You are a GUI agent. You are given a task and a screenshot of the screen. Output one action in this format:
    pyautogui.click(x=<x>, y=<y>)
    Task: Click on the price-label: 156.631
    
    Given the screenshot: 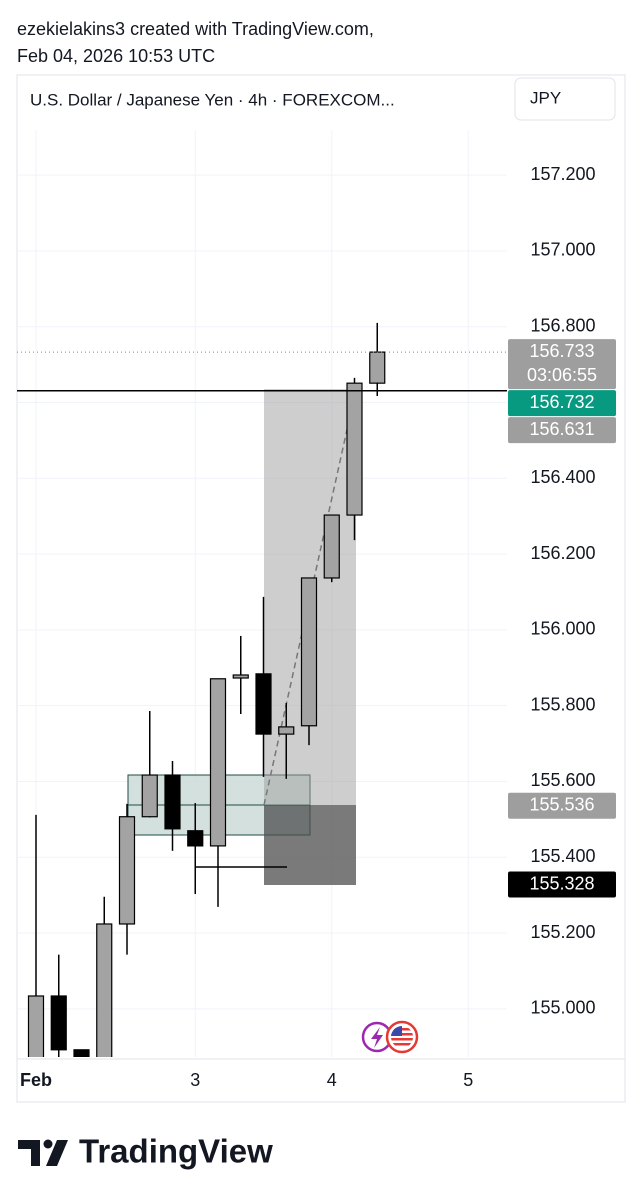 What is the action you would take?
    pyautogui.click(x=561, y=429)
    